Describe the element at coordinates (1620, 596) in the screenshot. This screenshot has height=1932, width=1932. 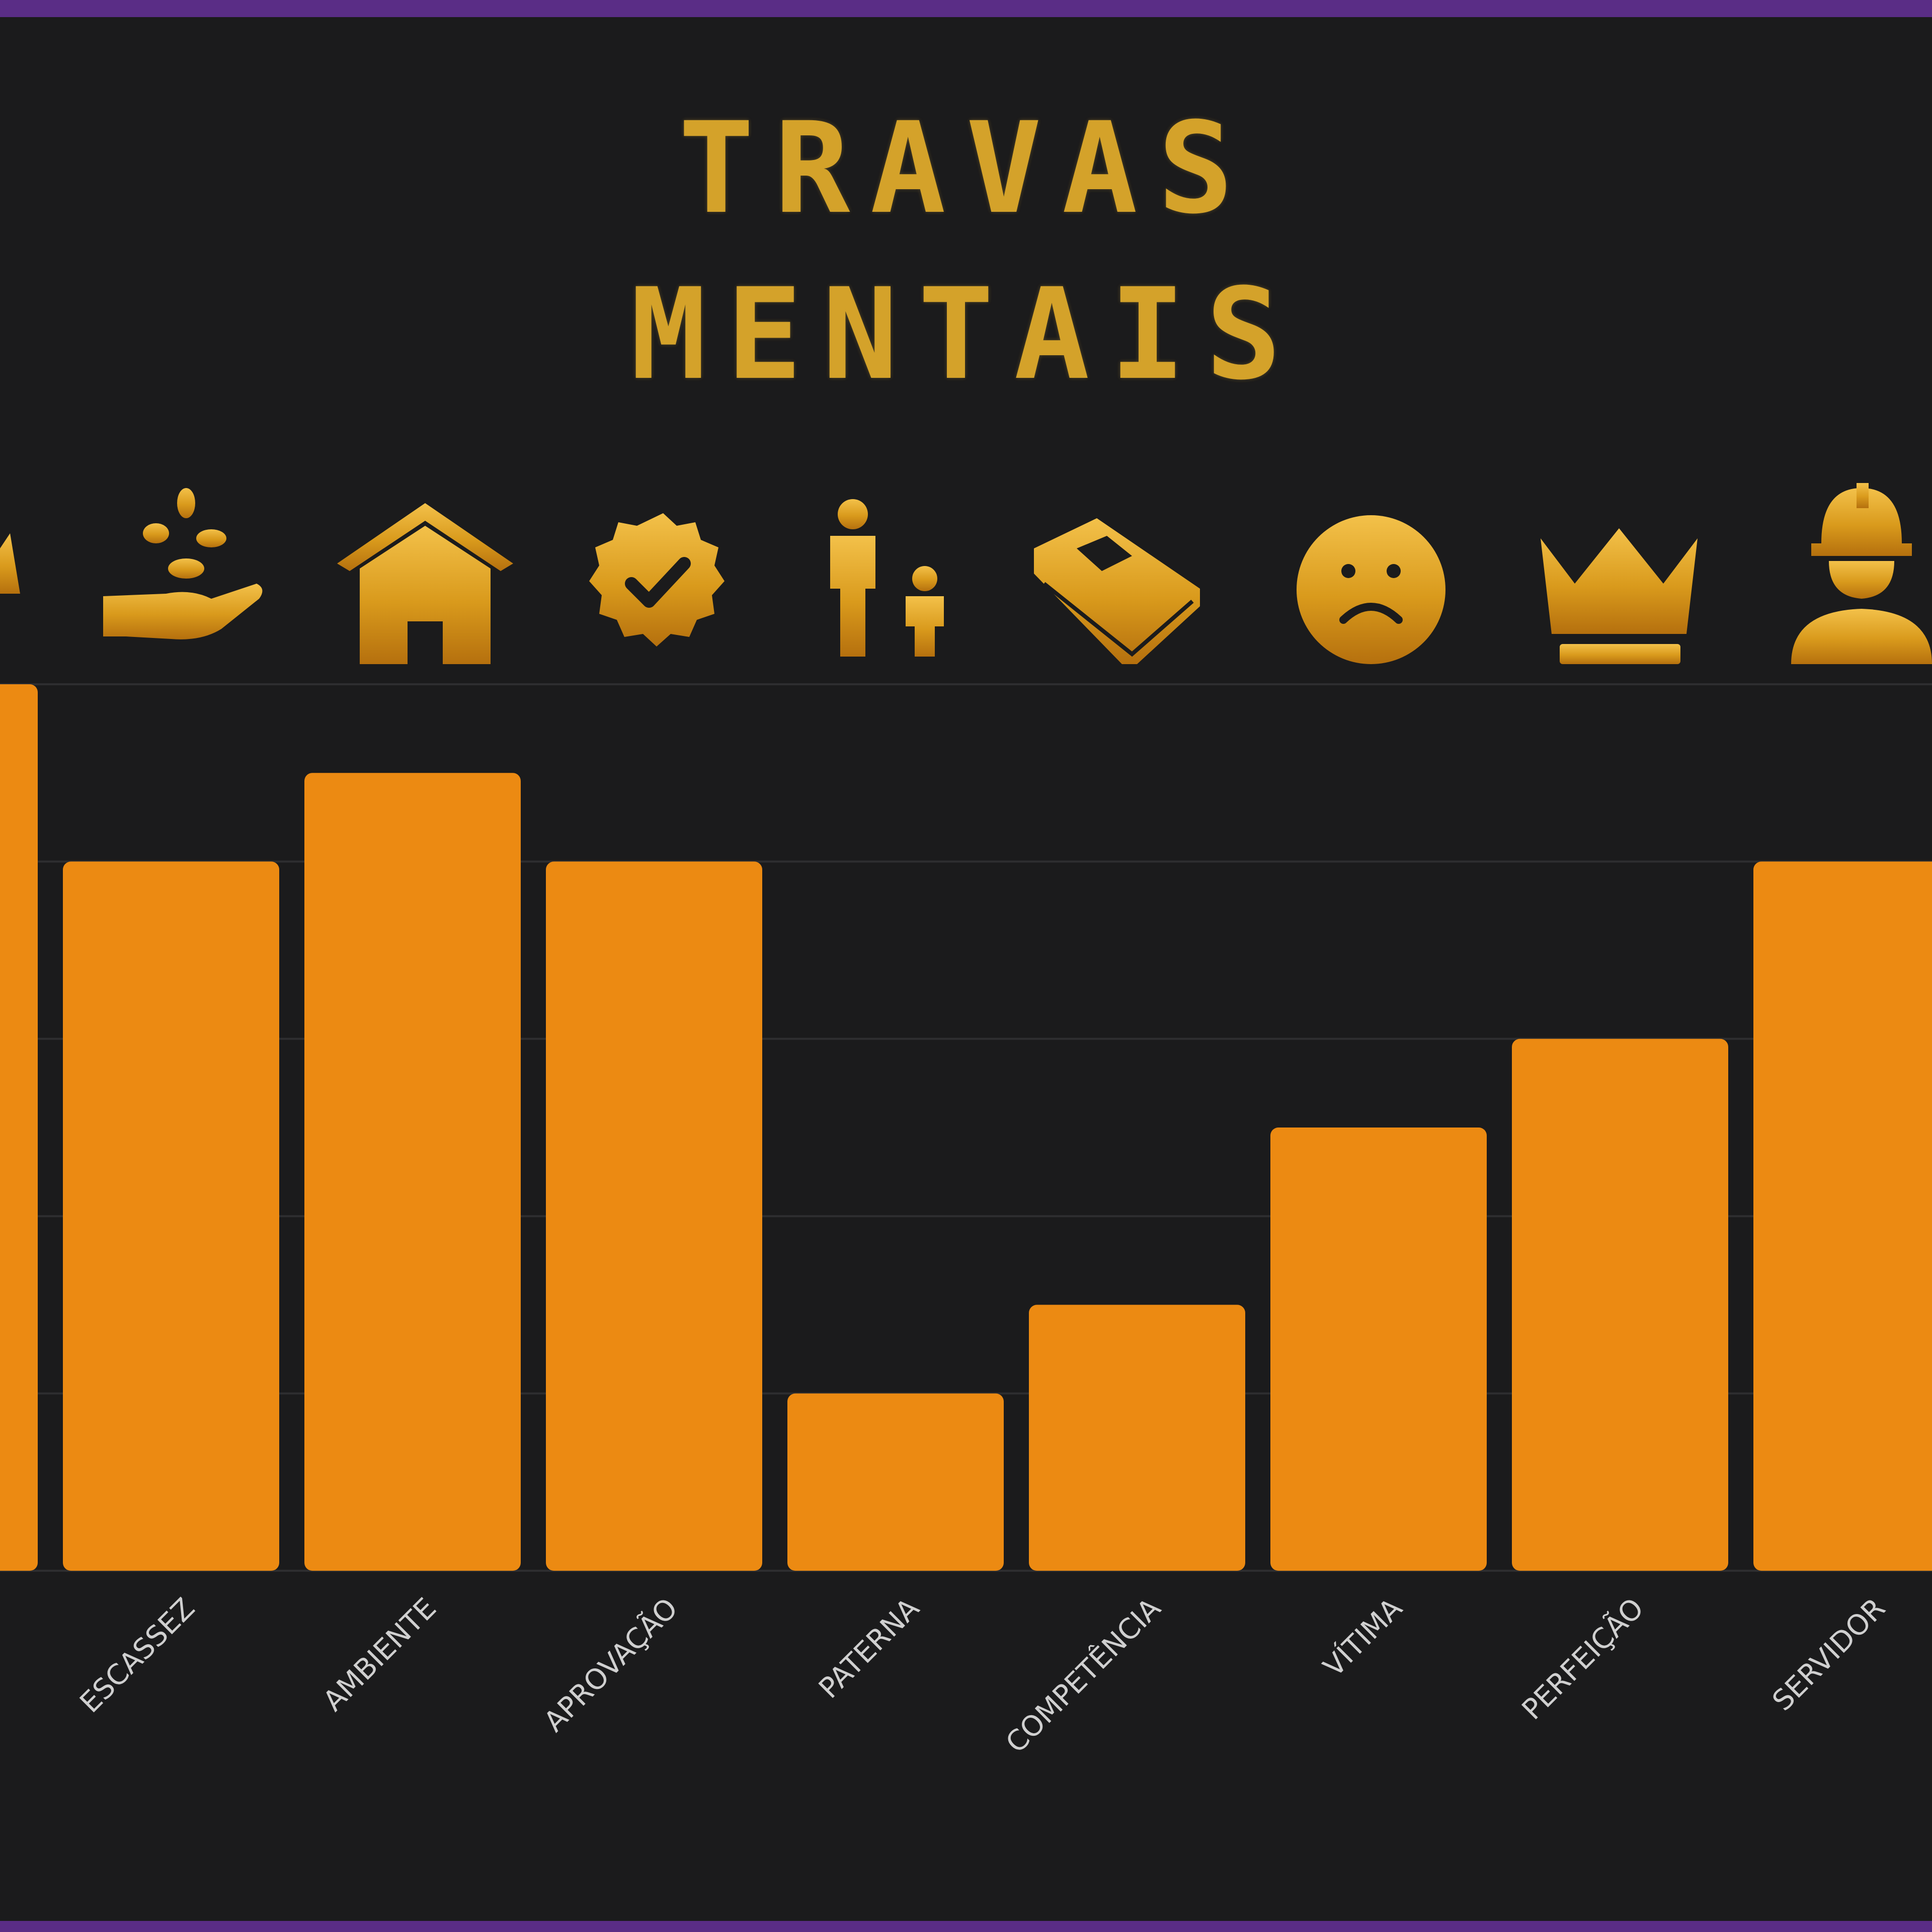
I see `crown-icon` at that location.